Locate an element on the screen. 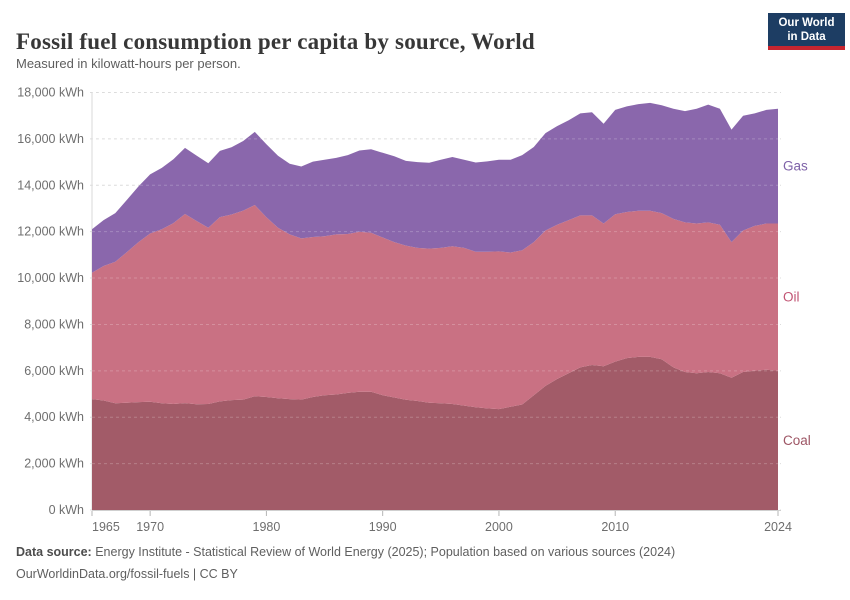  x-tick-label-1980: 1980 is located at coordinates (267, 527).